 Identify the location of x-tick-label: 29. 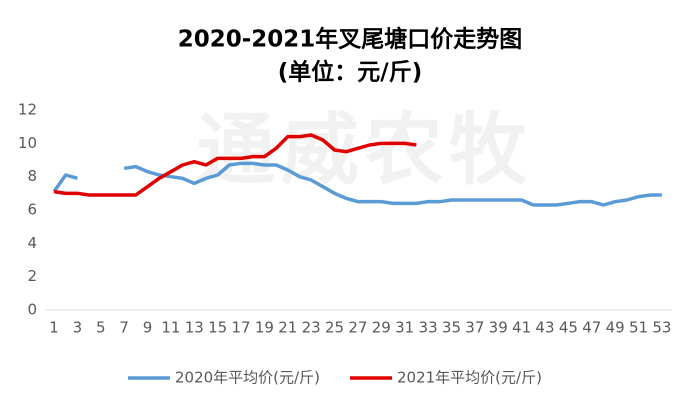
(381, 328).